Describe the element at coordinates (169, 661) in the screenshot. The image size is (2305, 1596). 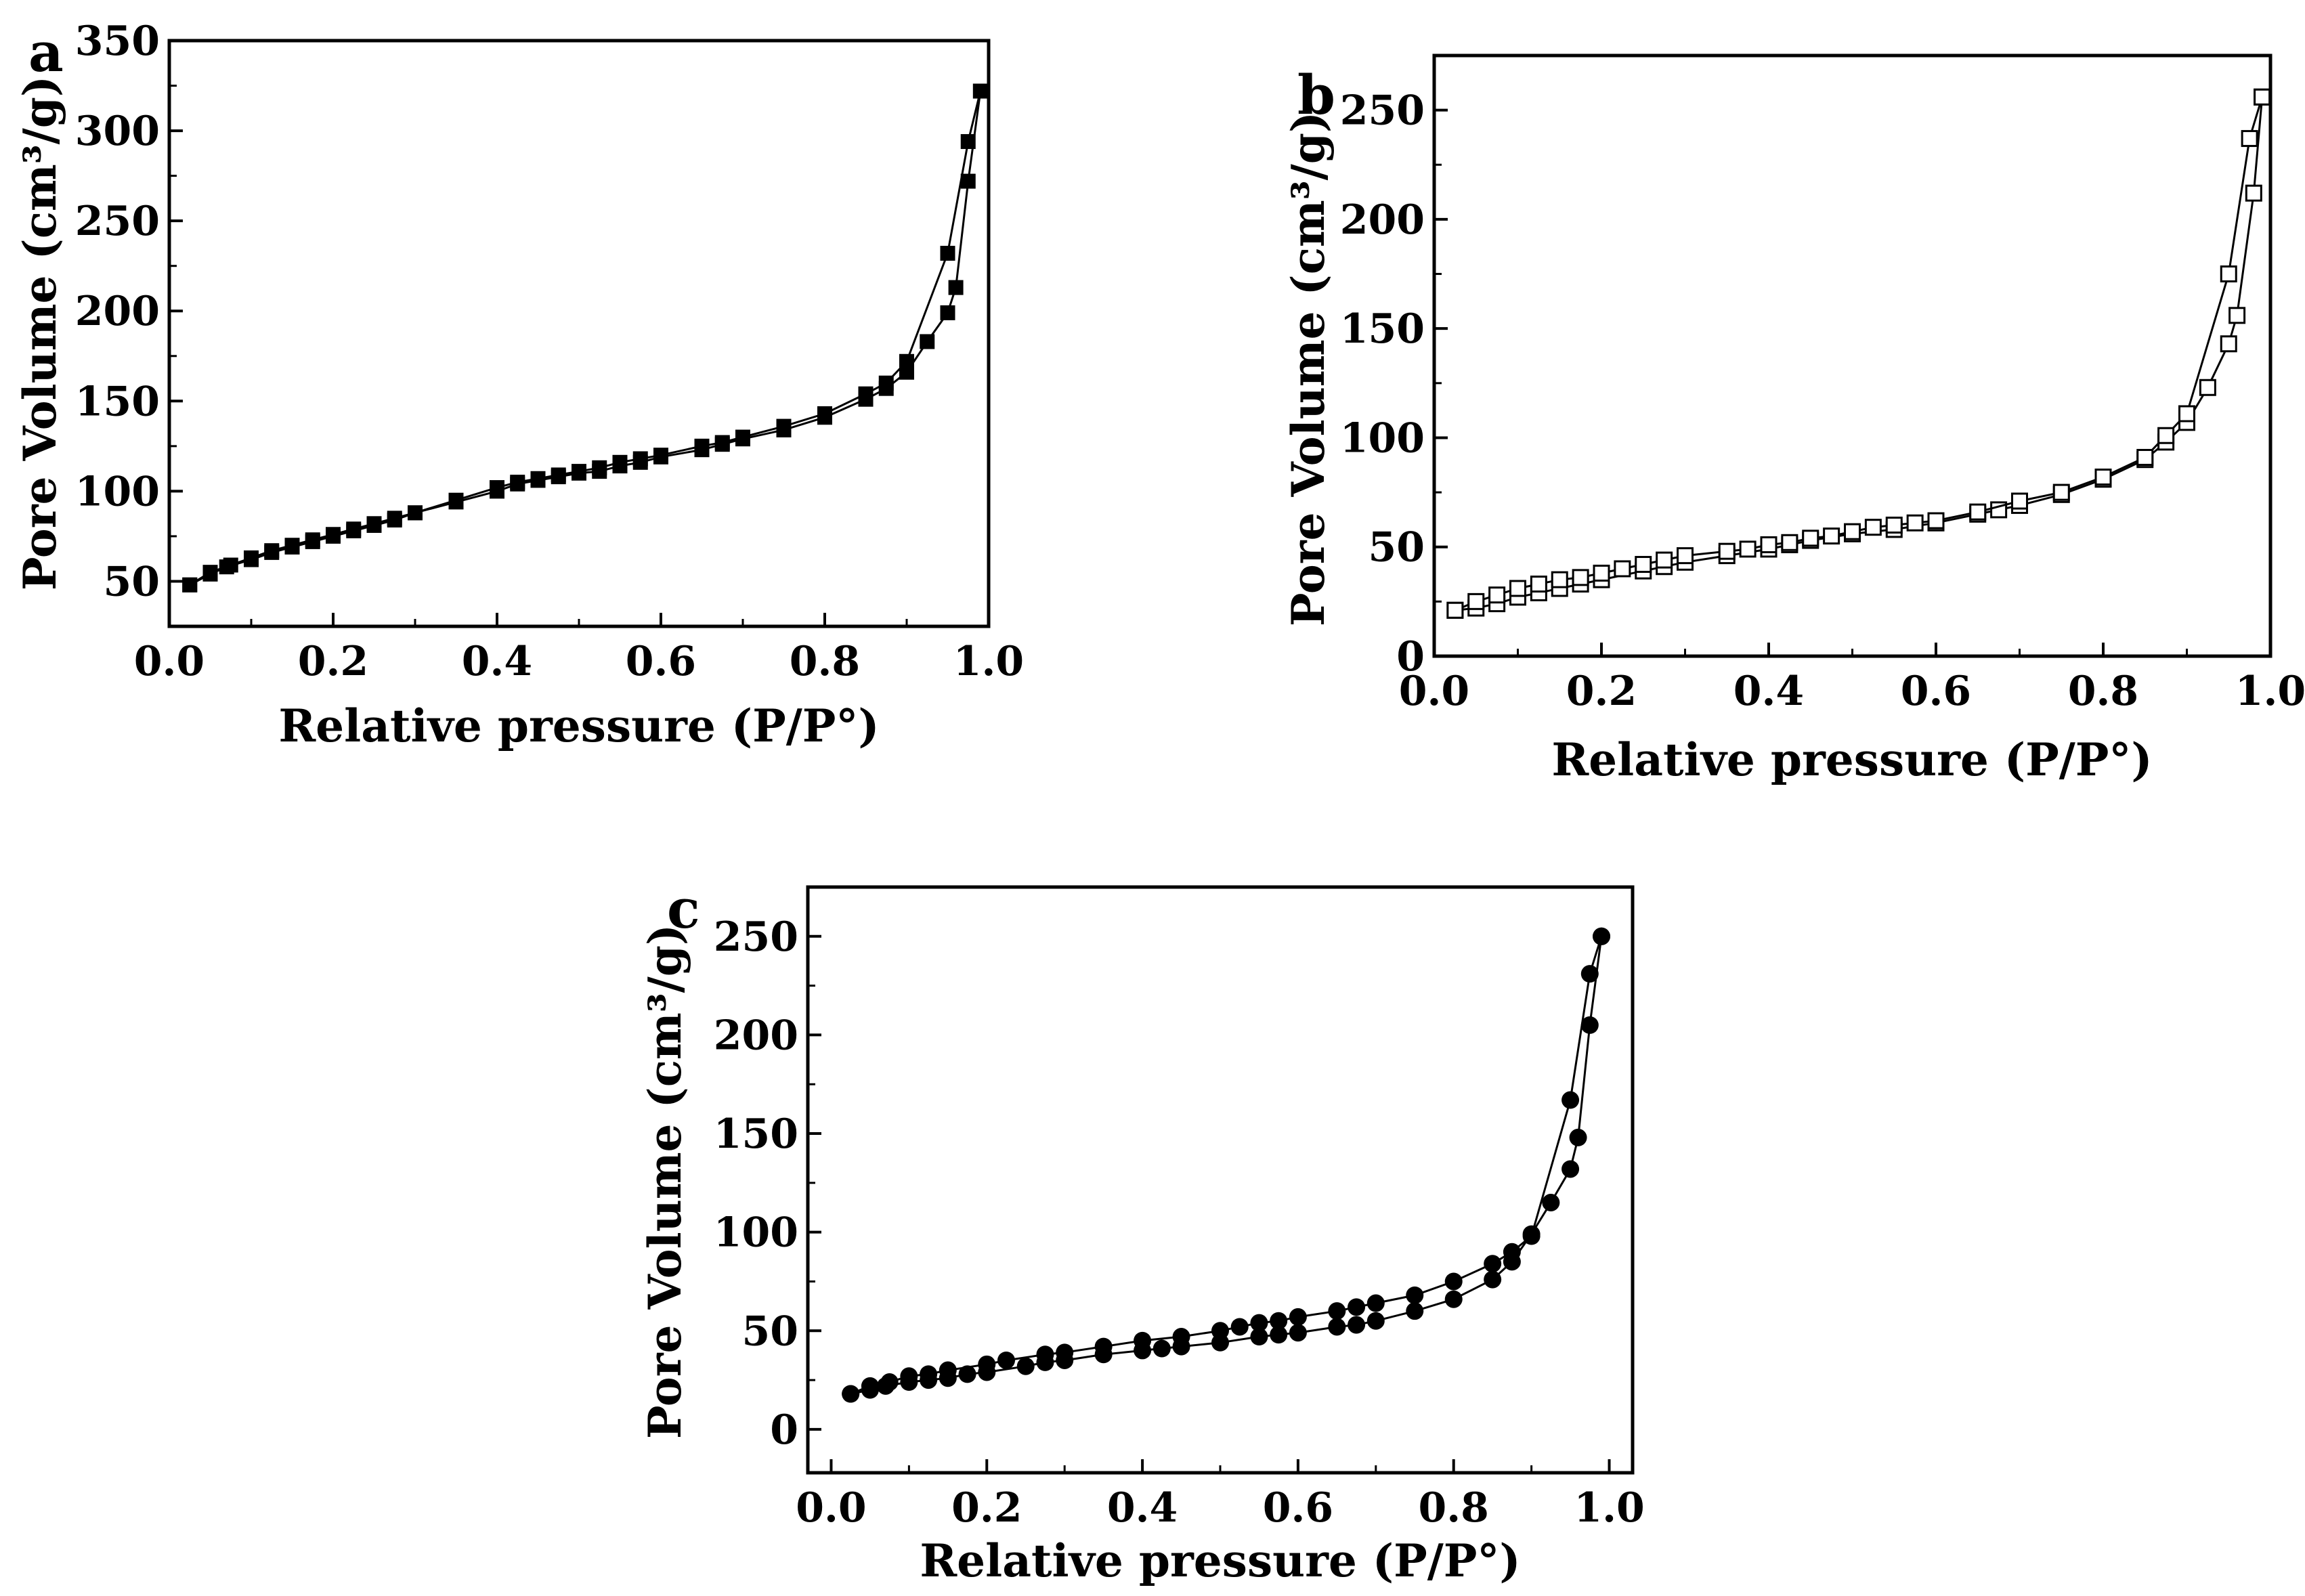
I see `x-tick-label: 0.0` at that location.